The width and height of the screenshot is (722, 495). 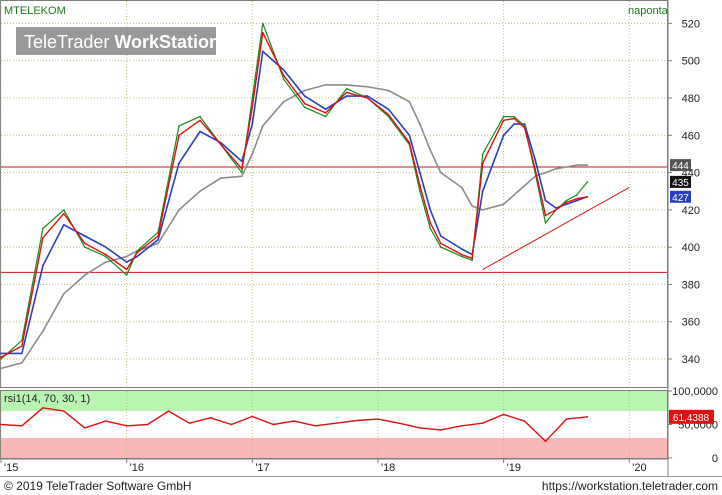 I want to click on source-url: https://workstation.teletrader.com, so click(x=629, y=486).